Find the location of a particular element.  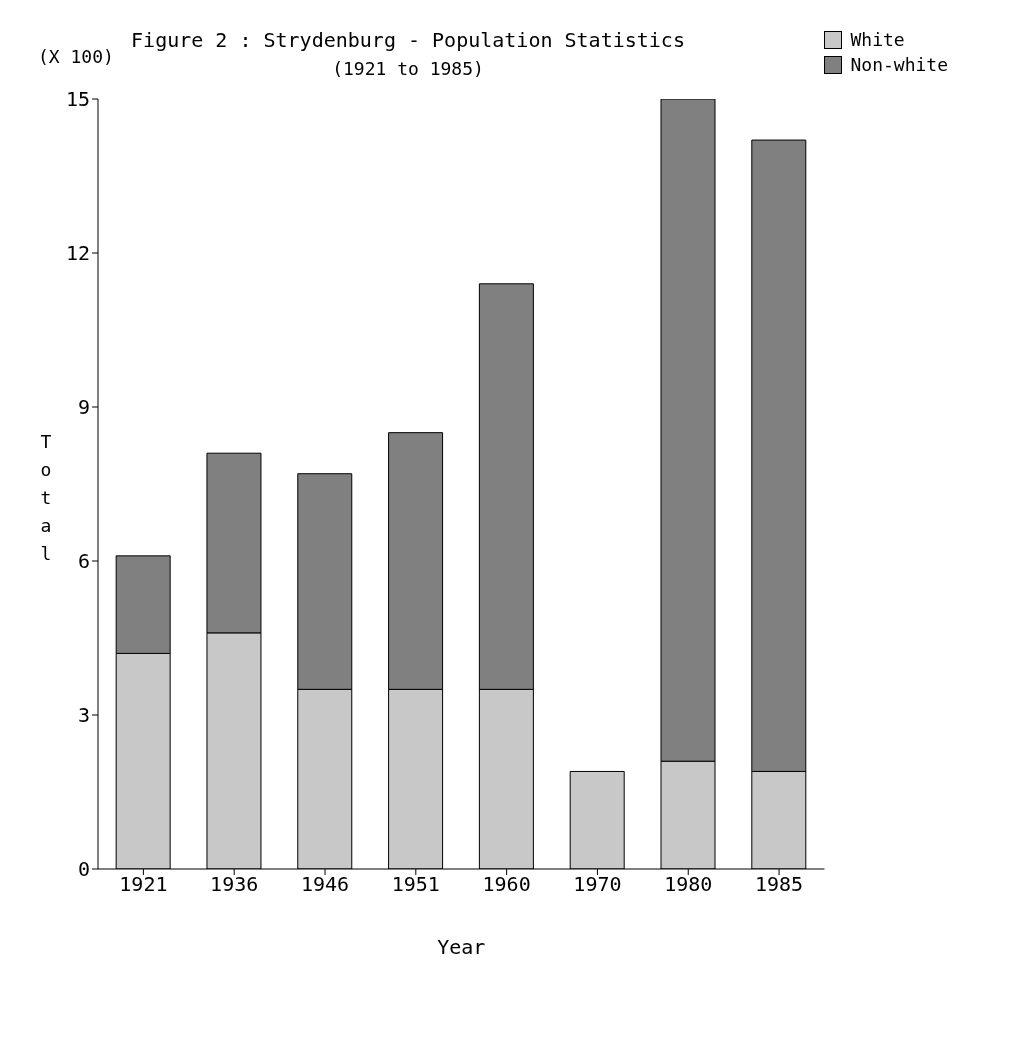

y-tick-label: 15 is located at coordinates (77, 99).